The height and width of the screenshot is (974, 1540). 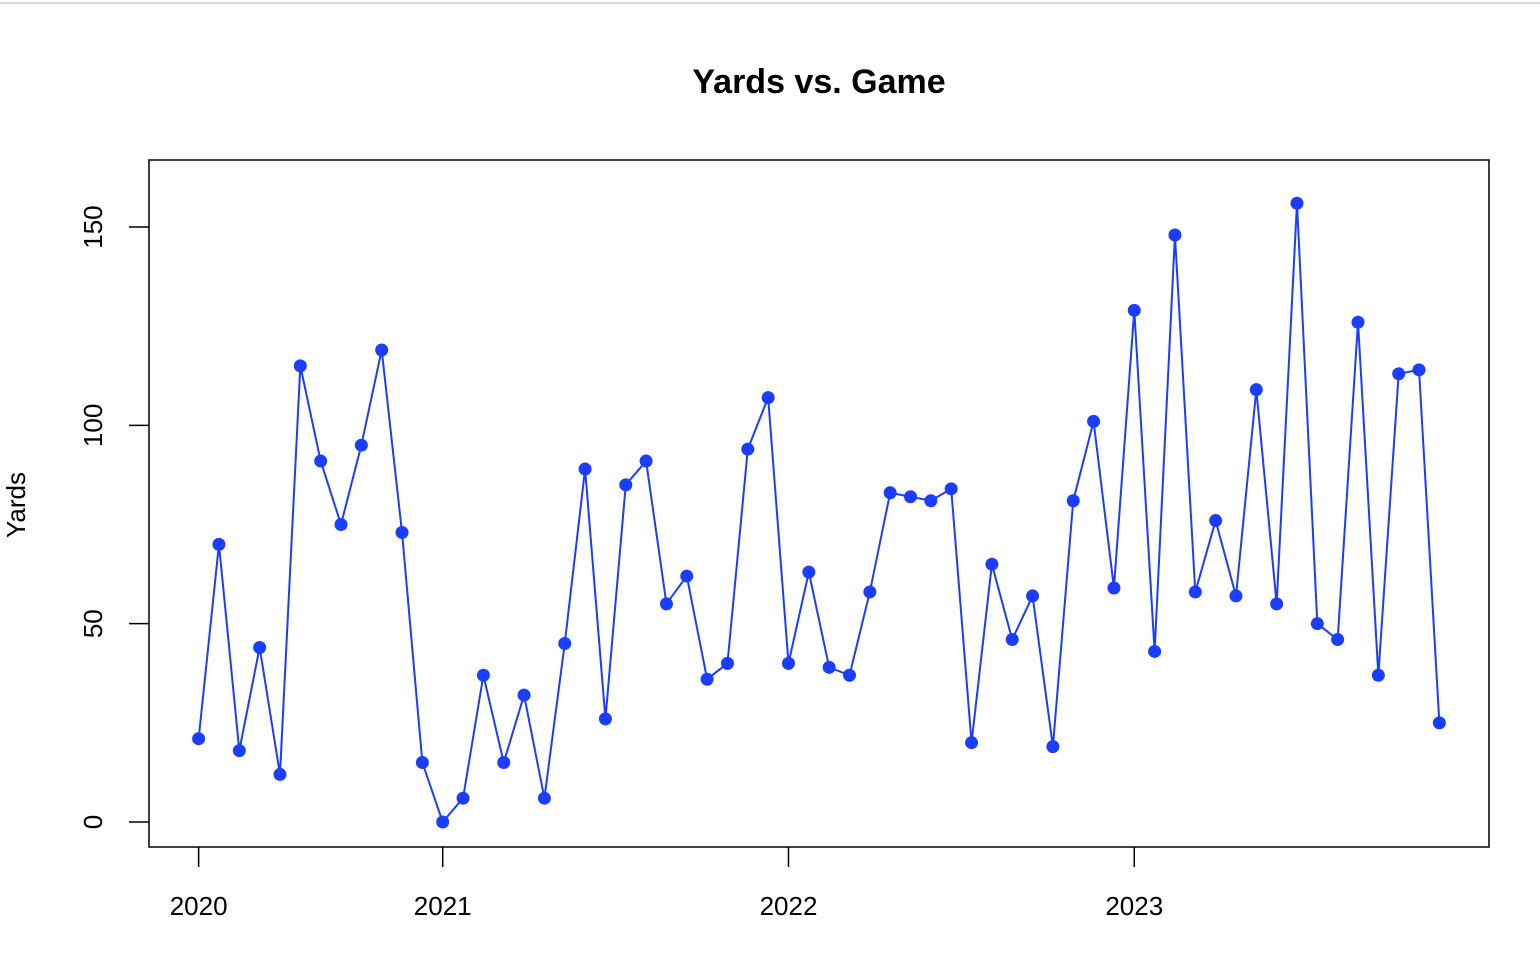 What do you see at coordinates (16, 505) in the screenshot?
I see `y-axis-label: Yards` at bounding box center [16, 505].